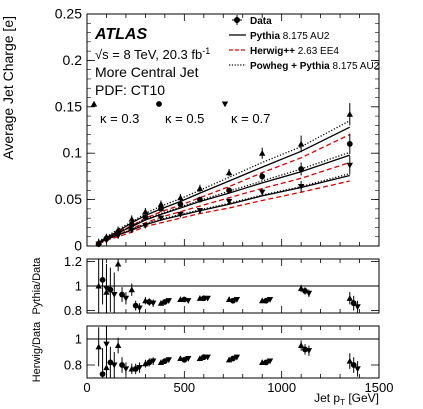 This screenshot has width=423, height=409. Describe the element at coordinates (73, 261) in the screenshot. I see `y-tick-label: 1.2` at that location.